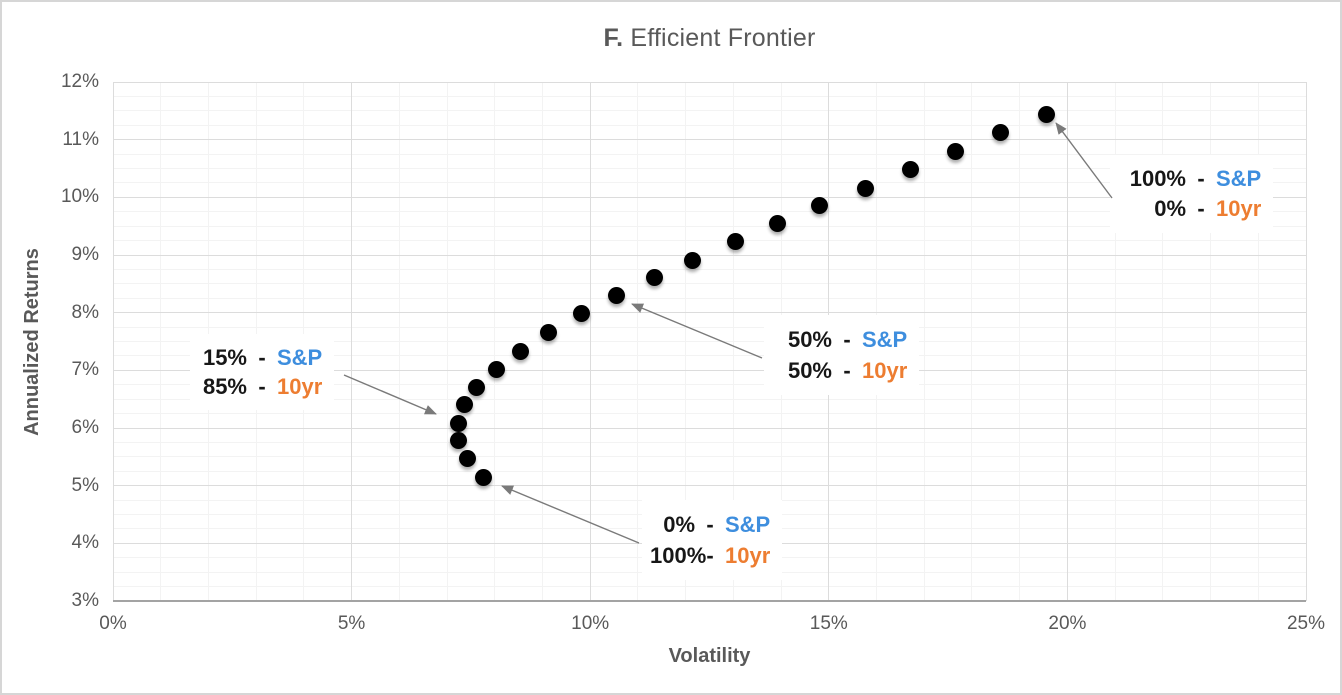 The width and height of the screenshot is (1342, 695). What do you see at coordinates (85, 543) in the screenshot?
I see `y-tick-label: 4%` at bounding box center [85, 543].